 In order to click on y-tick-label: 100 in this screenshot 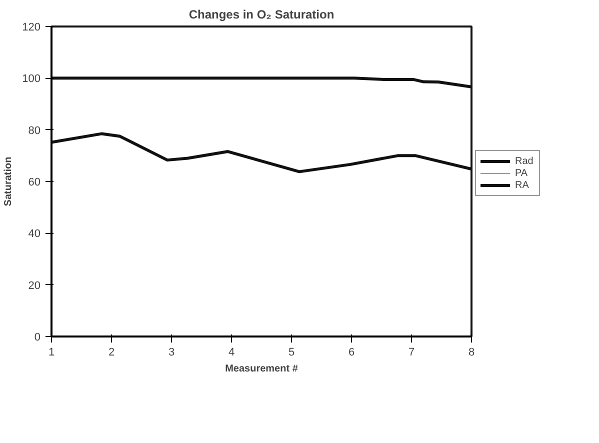, I will do `click(31, 79)`.